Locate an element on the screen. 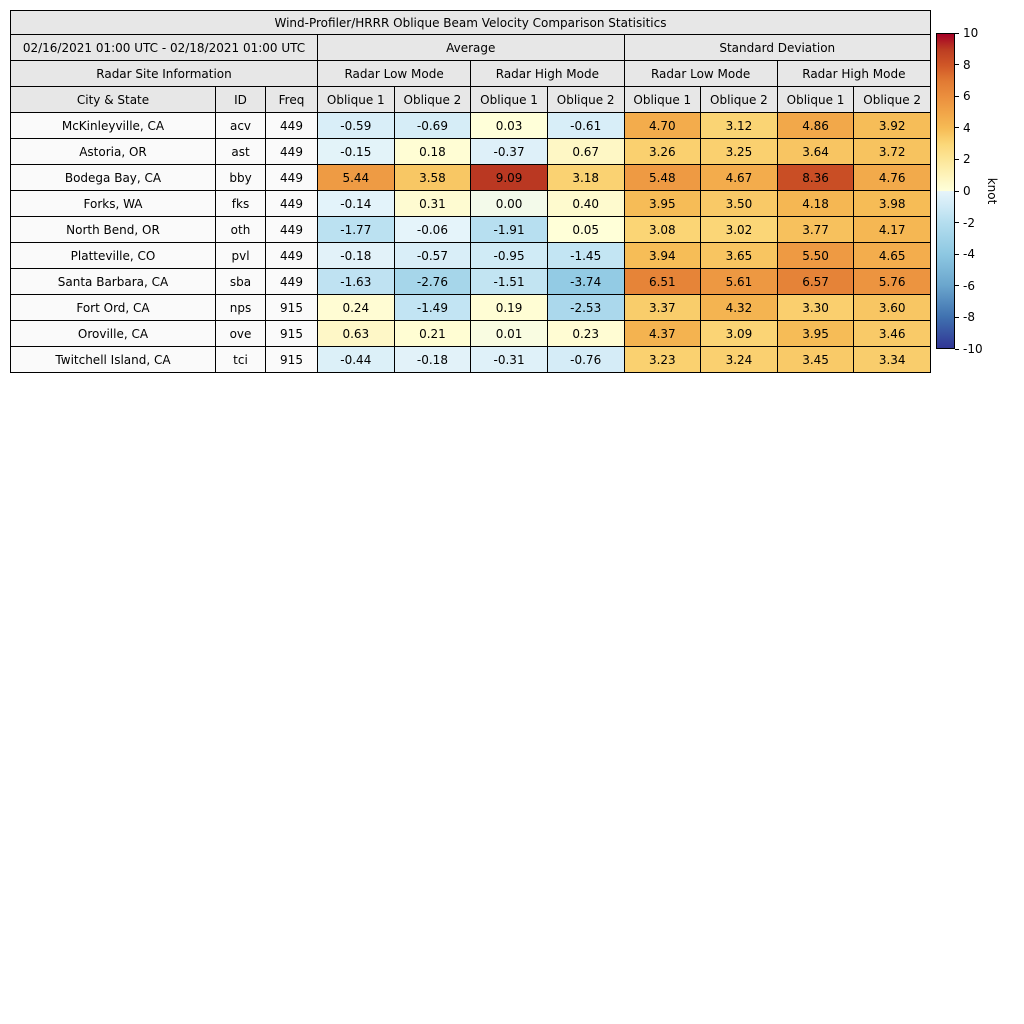 The width and height of the screenshot is (1024, 1024). value-cell: -0.69 is located at coordinates (432, 125).